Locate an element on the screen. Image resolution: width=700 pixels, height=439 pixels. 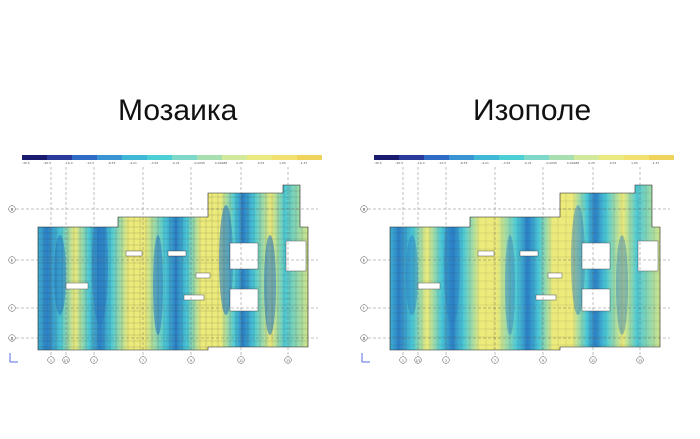
mosaic-title: Мозаика is located at coordinates (178, 110).